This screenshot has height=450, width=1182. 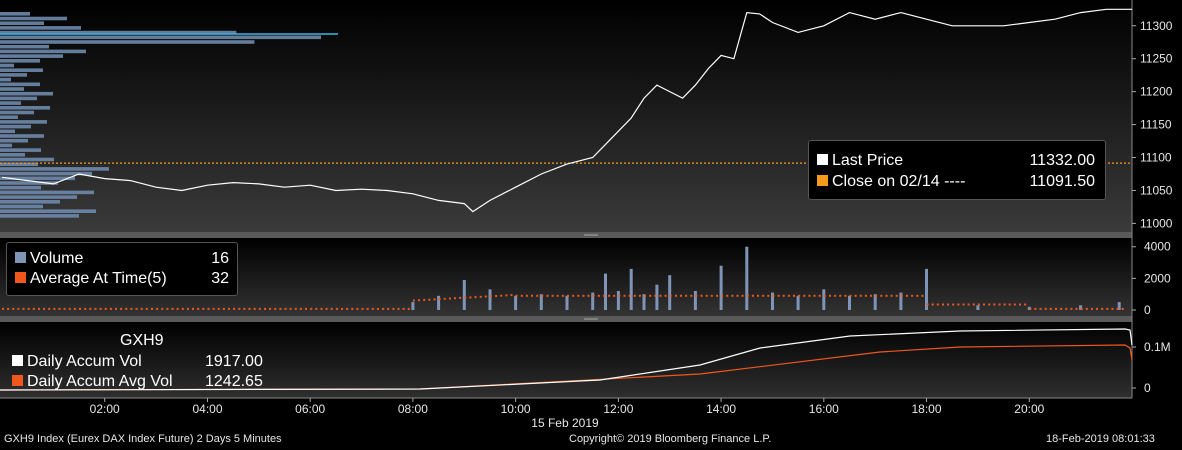 I want to click on legend-last-price: Last Price, so click(x=860, y=161).